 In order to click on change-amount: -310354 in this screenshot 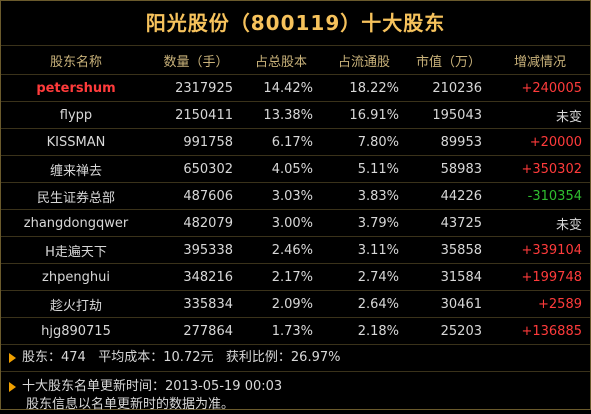, I will do `click(540, 196)`.